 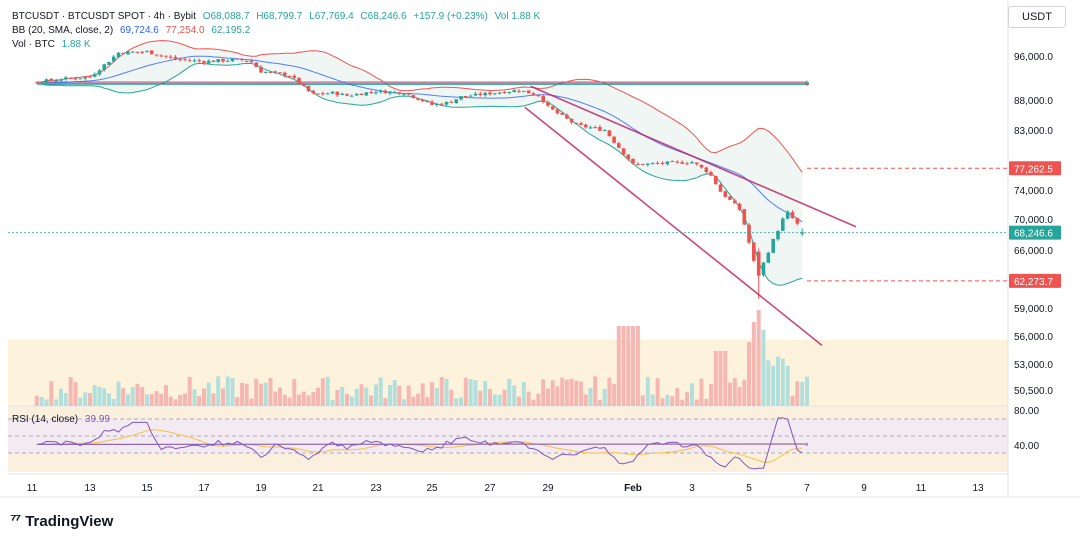 I want to click on legend-high: H68,799.7, so click(x=279, y=16).